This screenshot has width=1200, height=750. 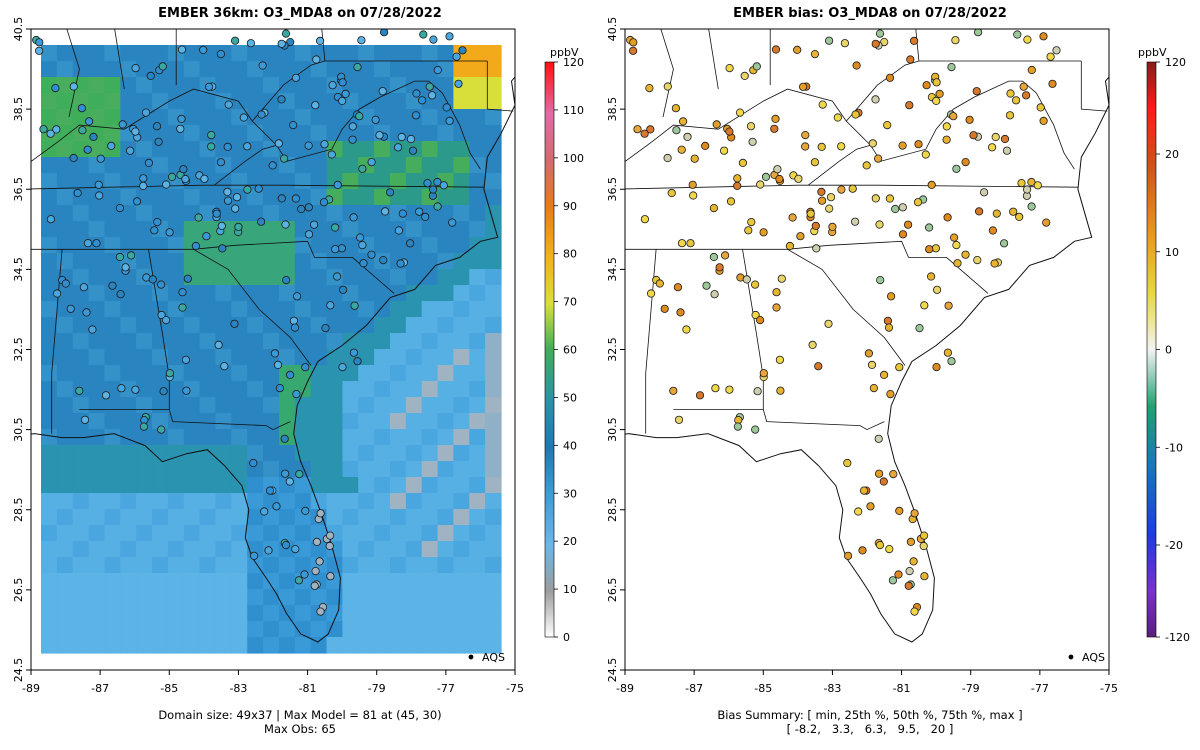 I want to click on colorbar-tick-label: 120, so click(x=1175, y=62).